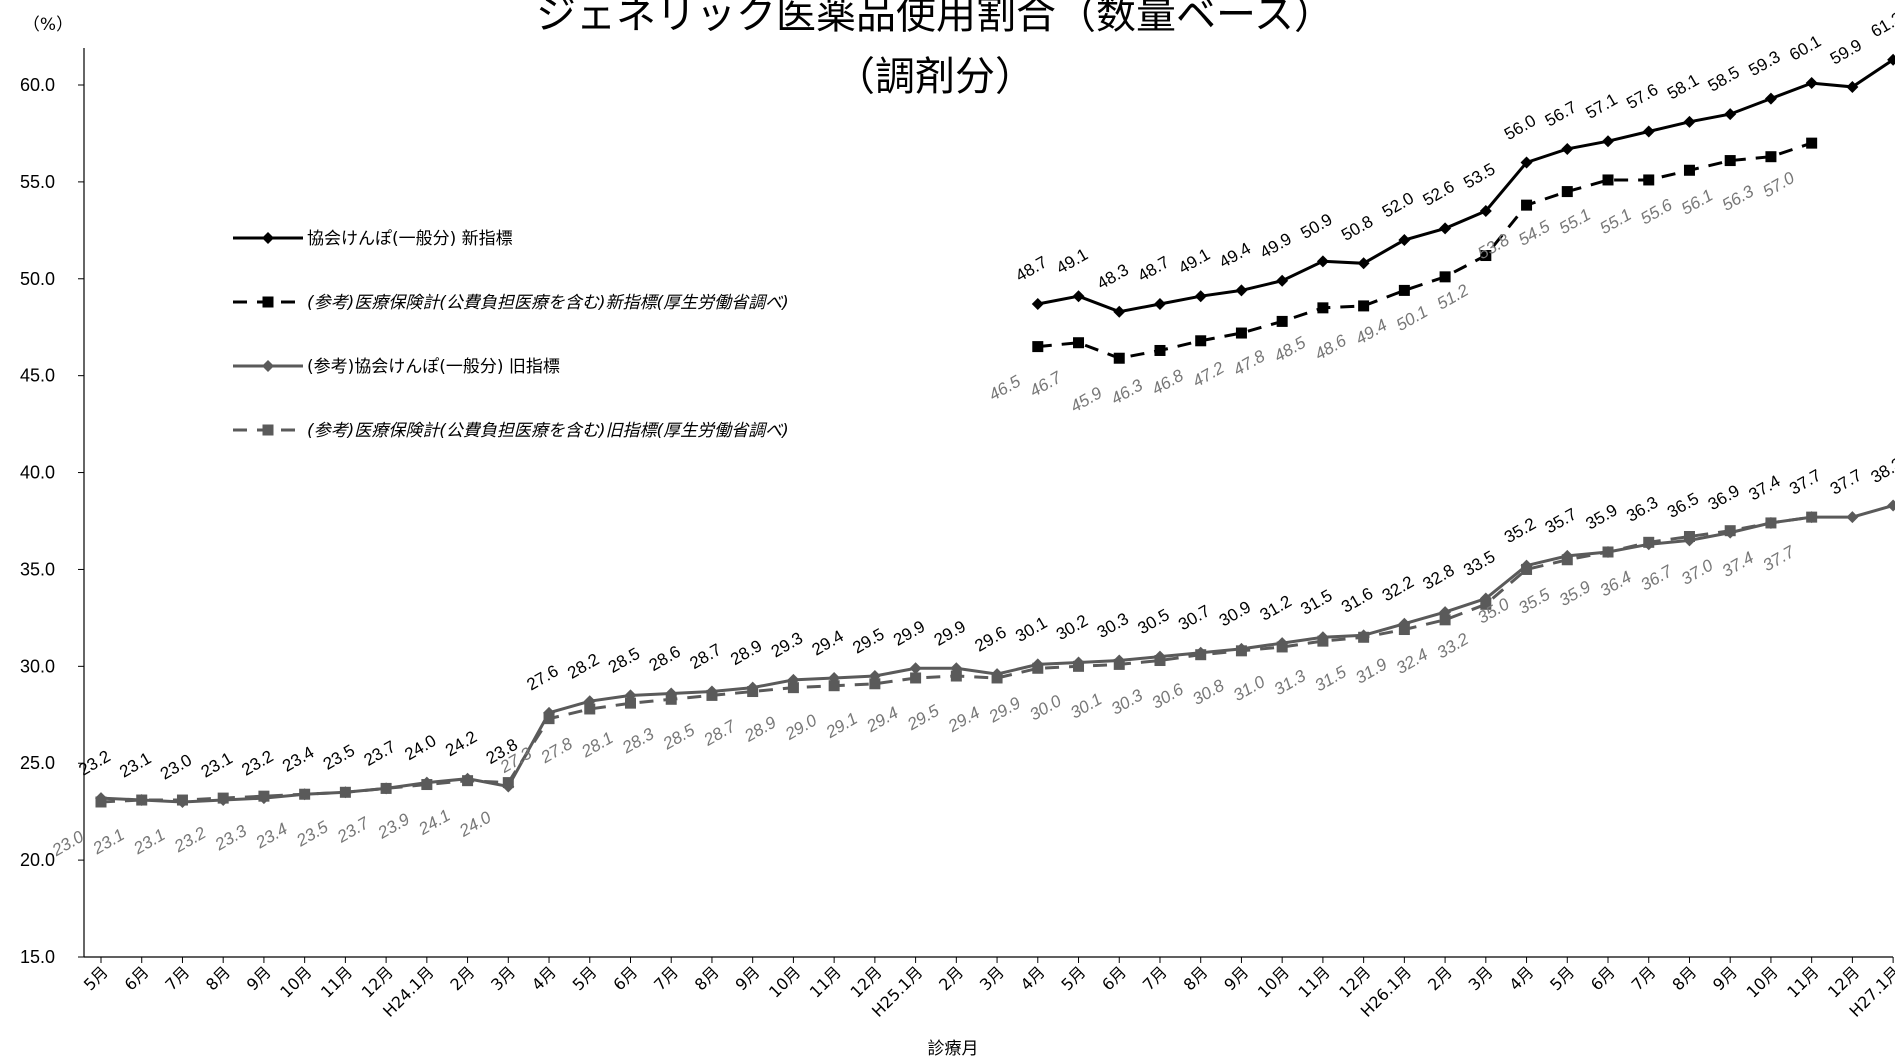 This screenshot has width=1895, height=1059. I want to click on y-tick-label: 20.0, so click(37, 860).